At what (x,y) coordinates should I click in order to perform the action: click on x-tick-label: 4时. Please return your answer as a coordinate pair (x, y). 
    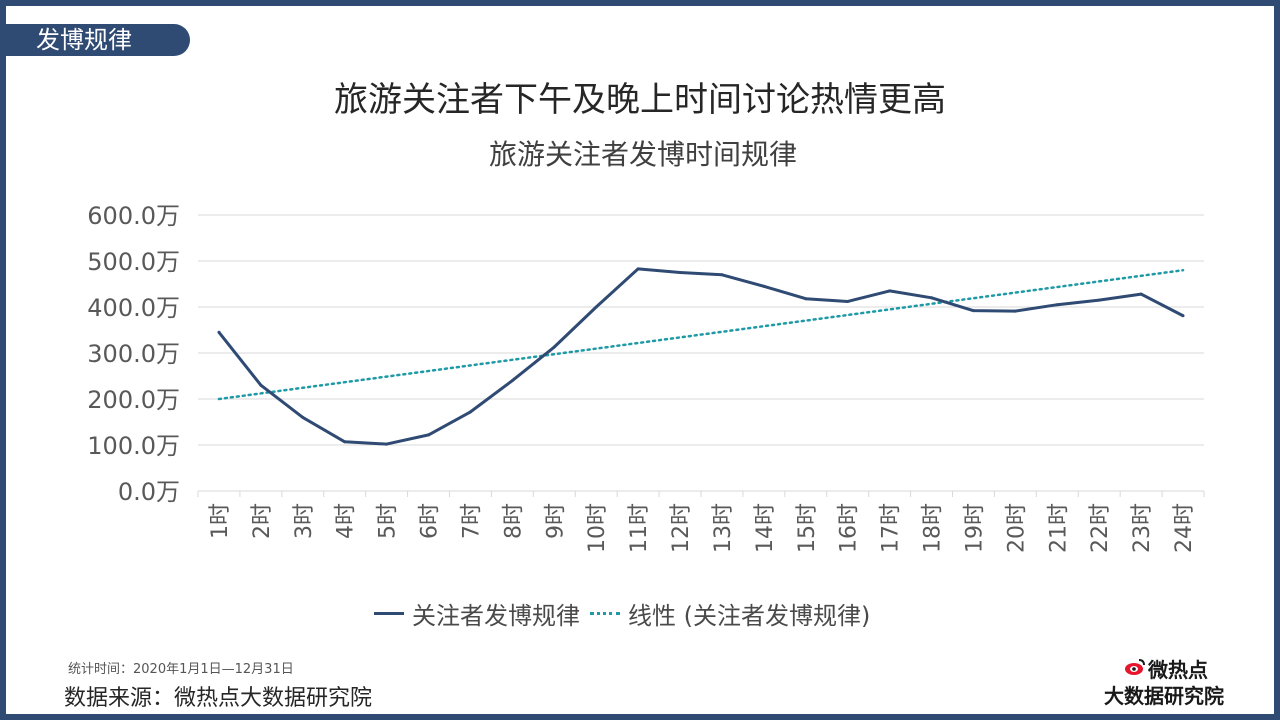
    Looking at the image, I should click on (346, 521).